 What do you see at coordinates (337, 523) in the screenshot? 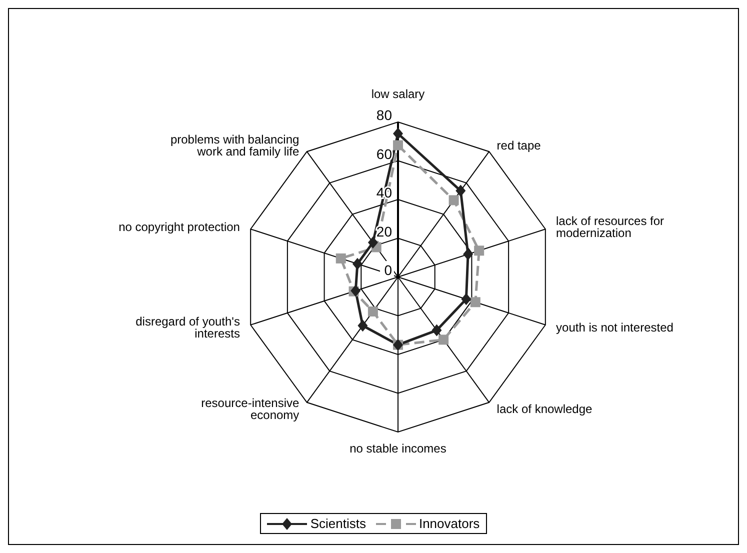
I see `legend-label: Scientists` at bounding box center [337, 523].